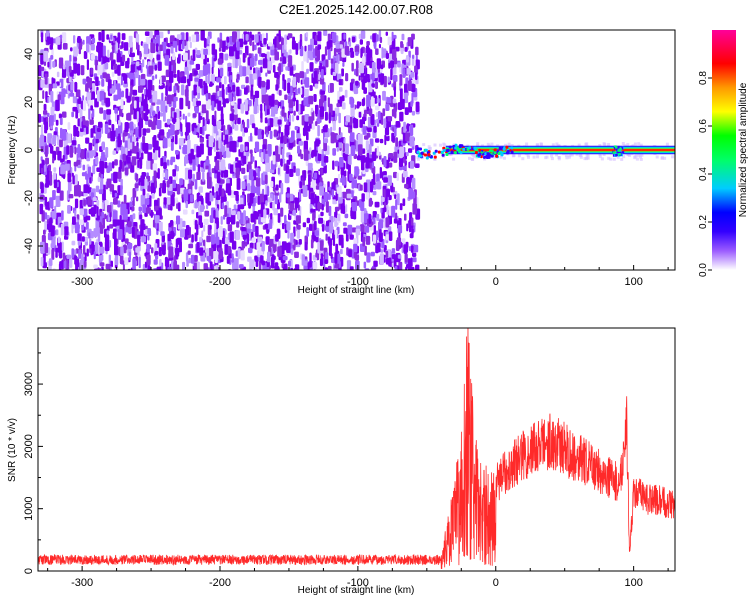  I want to click on snr-x-label: Height of straight line (km), so click(356, 590).